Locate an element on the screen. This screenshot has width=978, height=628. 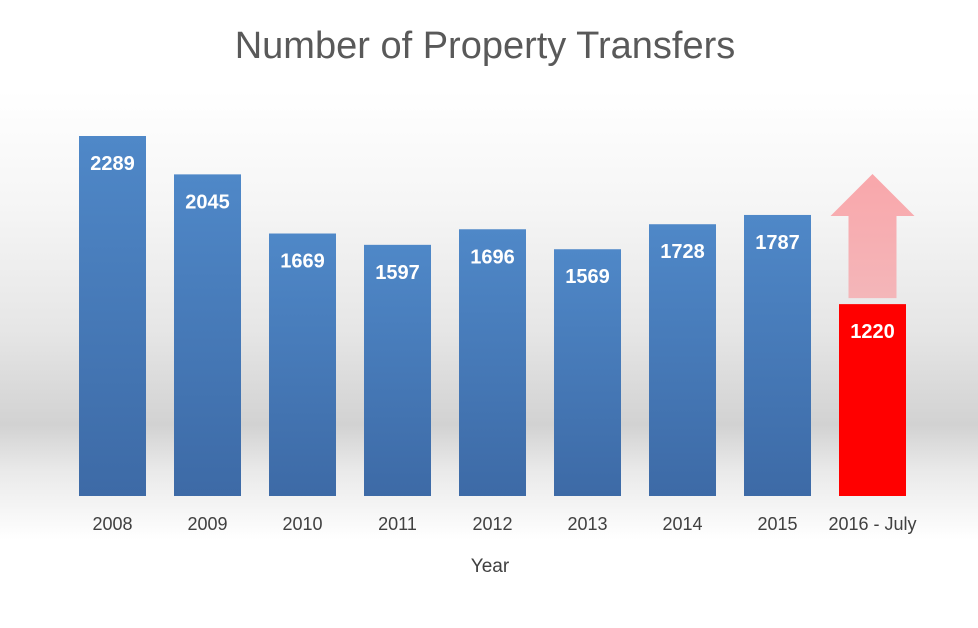
x-tick-label: 2016 - July is located at coordinates (872, 524).